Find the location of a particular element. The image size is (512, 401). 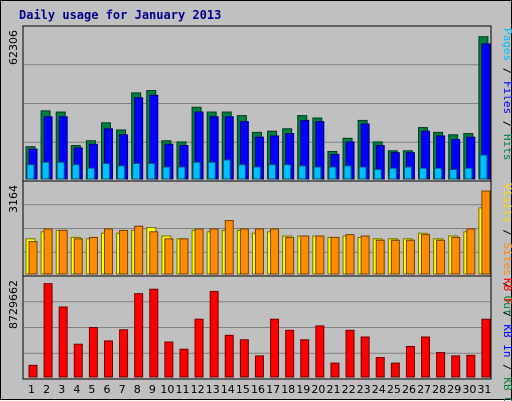

x-tick-label: 5 is located at coordinates (91, 389).